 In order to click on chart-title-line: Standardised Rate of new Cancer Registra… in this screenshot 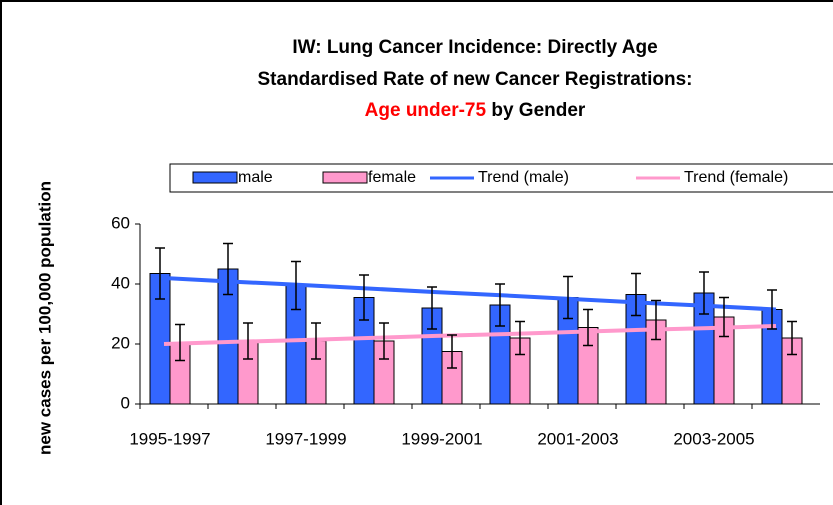, I will do `click(475, 79)`.